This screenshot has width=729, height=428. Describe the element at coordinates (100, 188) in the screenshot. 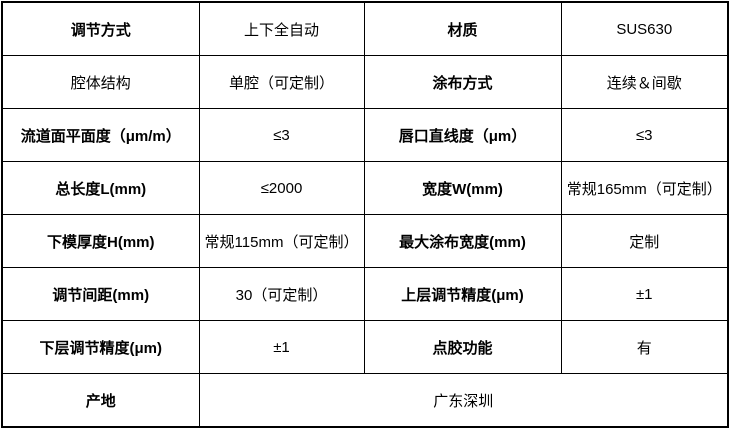

I see `spec-label-total-length: 总长度L(mm)` at that location.